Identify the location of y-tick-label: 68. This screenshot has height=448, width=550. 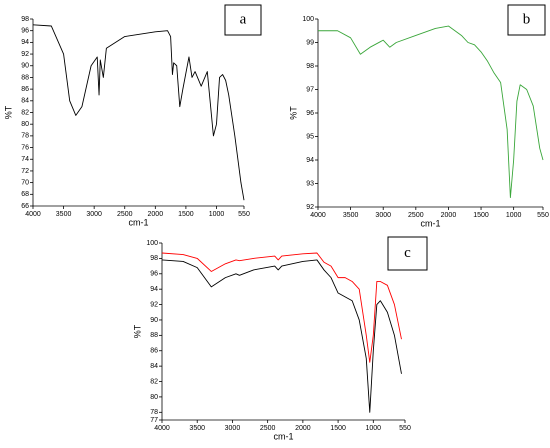
(25, 194).